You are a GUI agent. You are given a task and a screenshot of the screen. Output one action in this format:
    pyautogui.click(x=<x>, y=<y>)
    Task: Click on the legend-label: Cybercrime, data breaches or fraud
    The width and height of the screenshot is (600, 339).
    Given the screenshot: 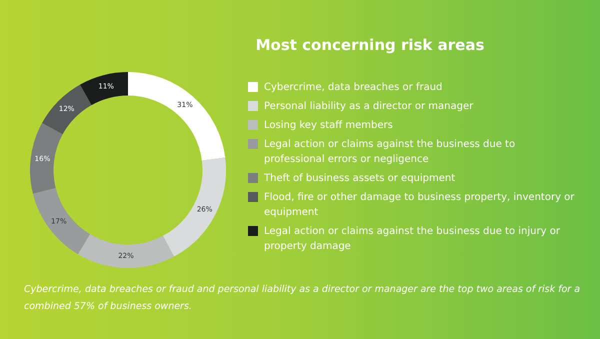 What is the action you would take?
    pyautogui.click(x=353, y=88)
    